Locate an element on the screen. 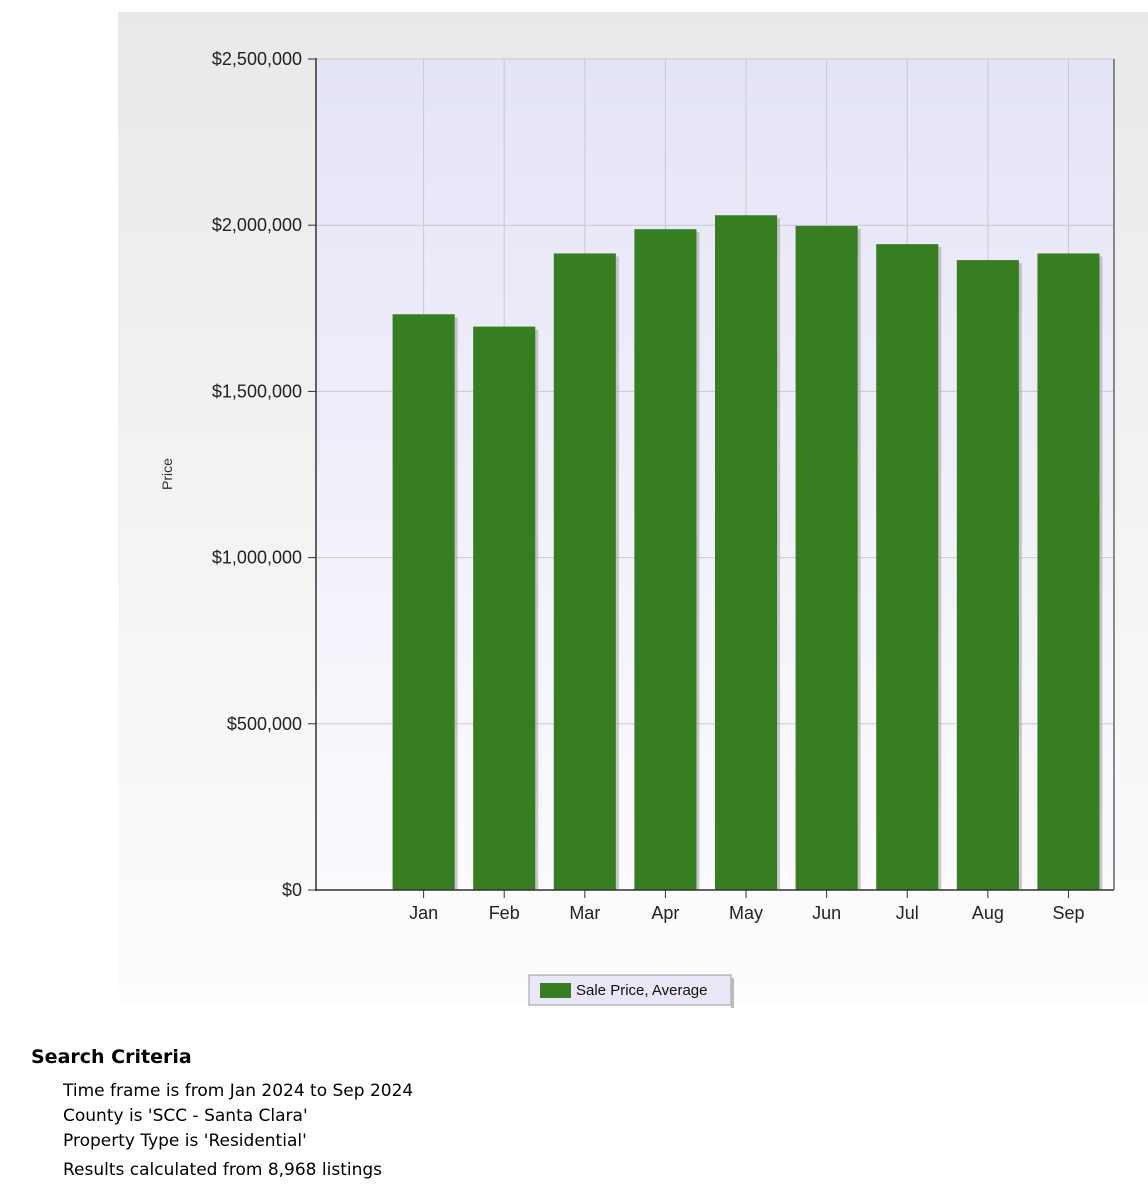 Image resolution: width=1148 pixels, height=1196 pixels. legend-shadow is located at coordinates (732, 993).